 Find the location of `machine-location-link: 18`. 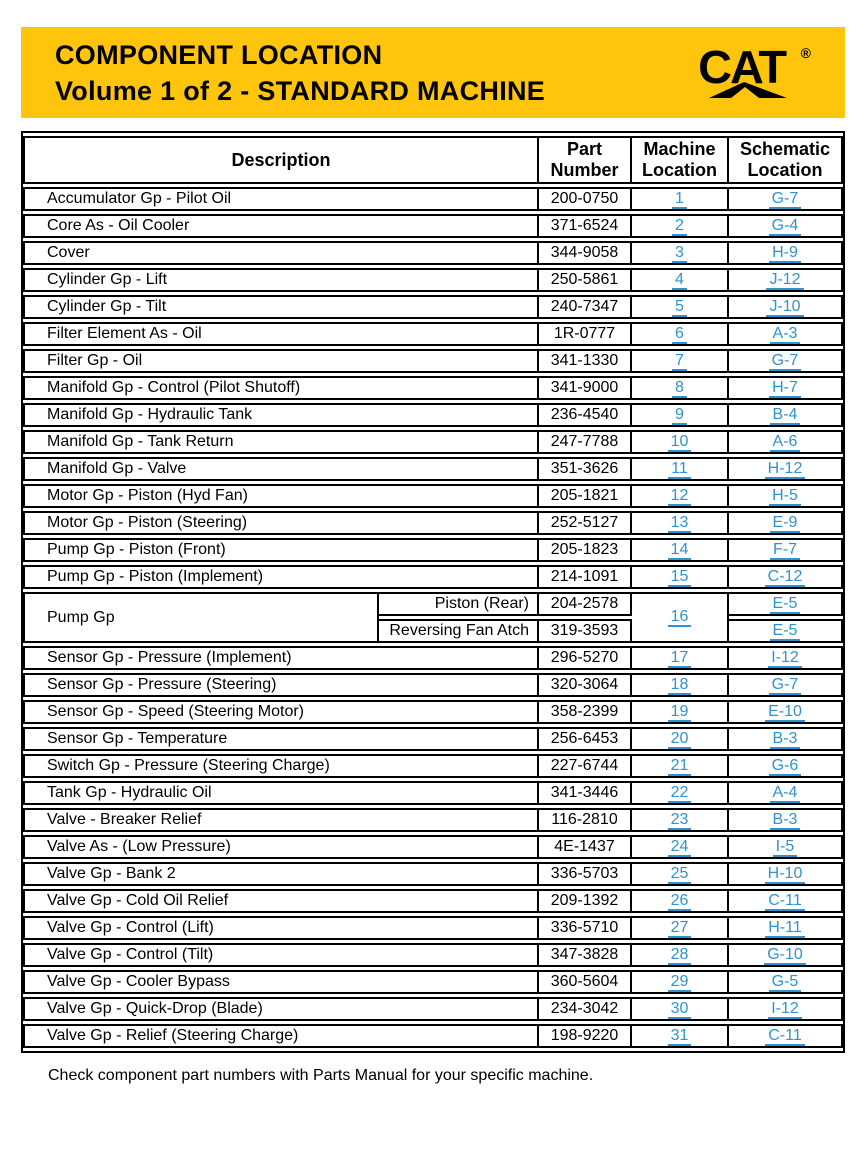

machine-location-link: 18 is located at coordinates (679, 685).